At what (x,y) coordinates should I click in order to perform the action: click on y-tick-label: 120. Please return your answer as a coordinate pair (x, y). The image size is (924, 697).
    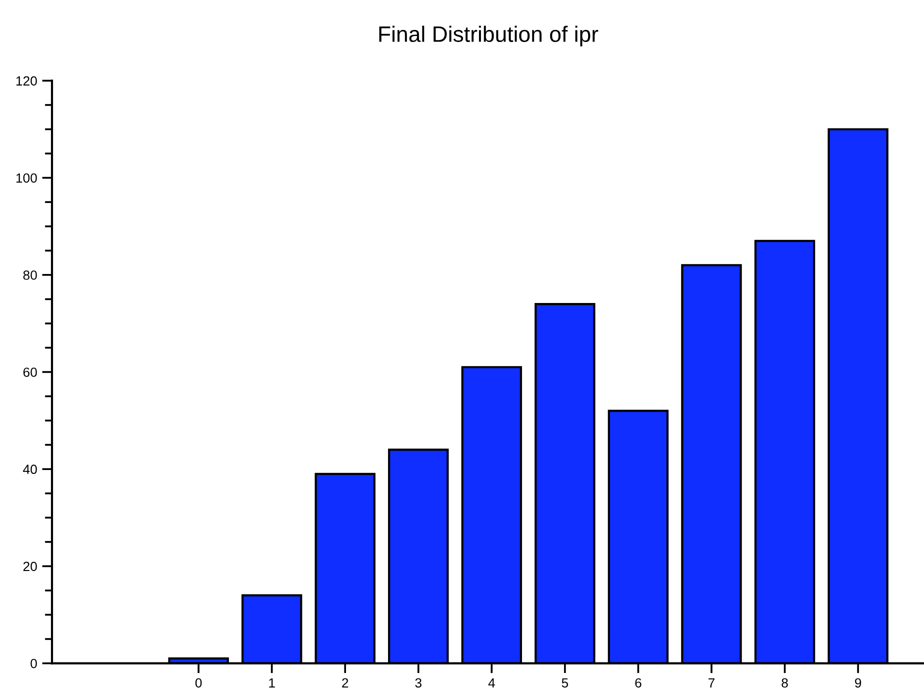
    Looking at the image, I should click on (26, 81).